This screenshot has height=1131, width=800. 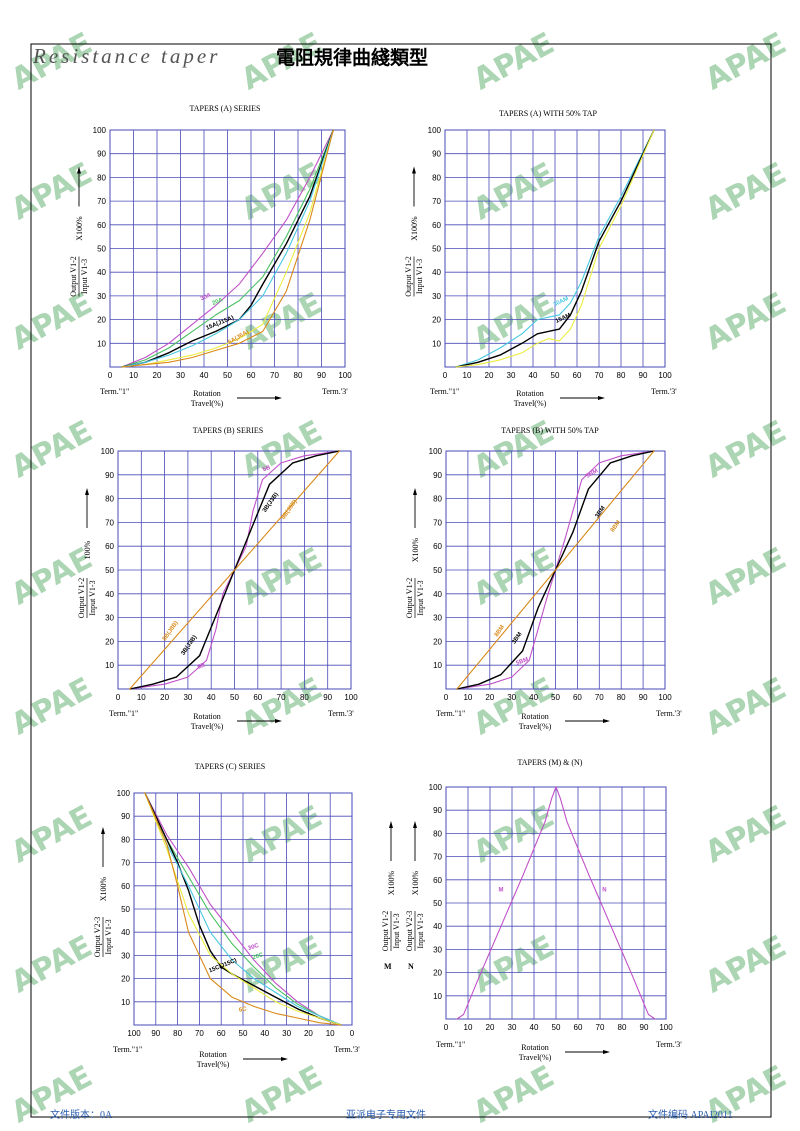 I want to click on series-8bm, so click(x=555, y=570).